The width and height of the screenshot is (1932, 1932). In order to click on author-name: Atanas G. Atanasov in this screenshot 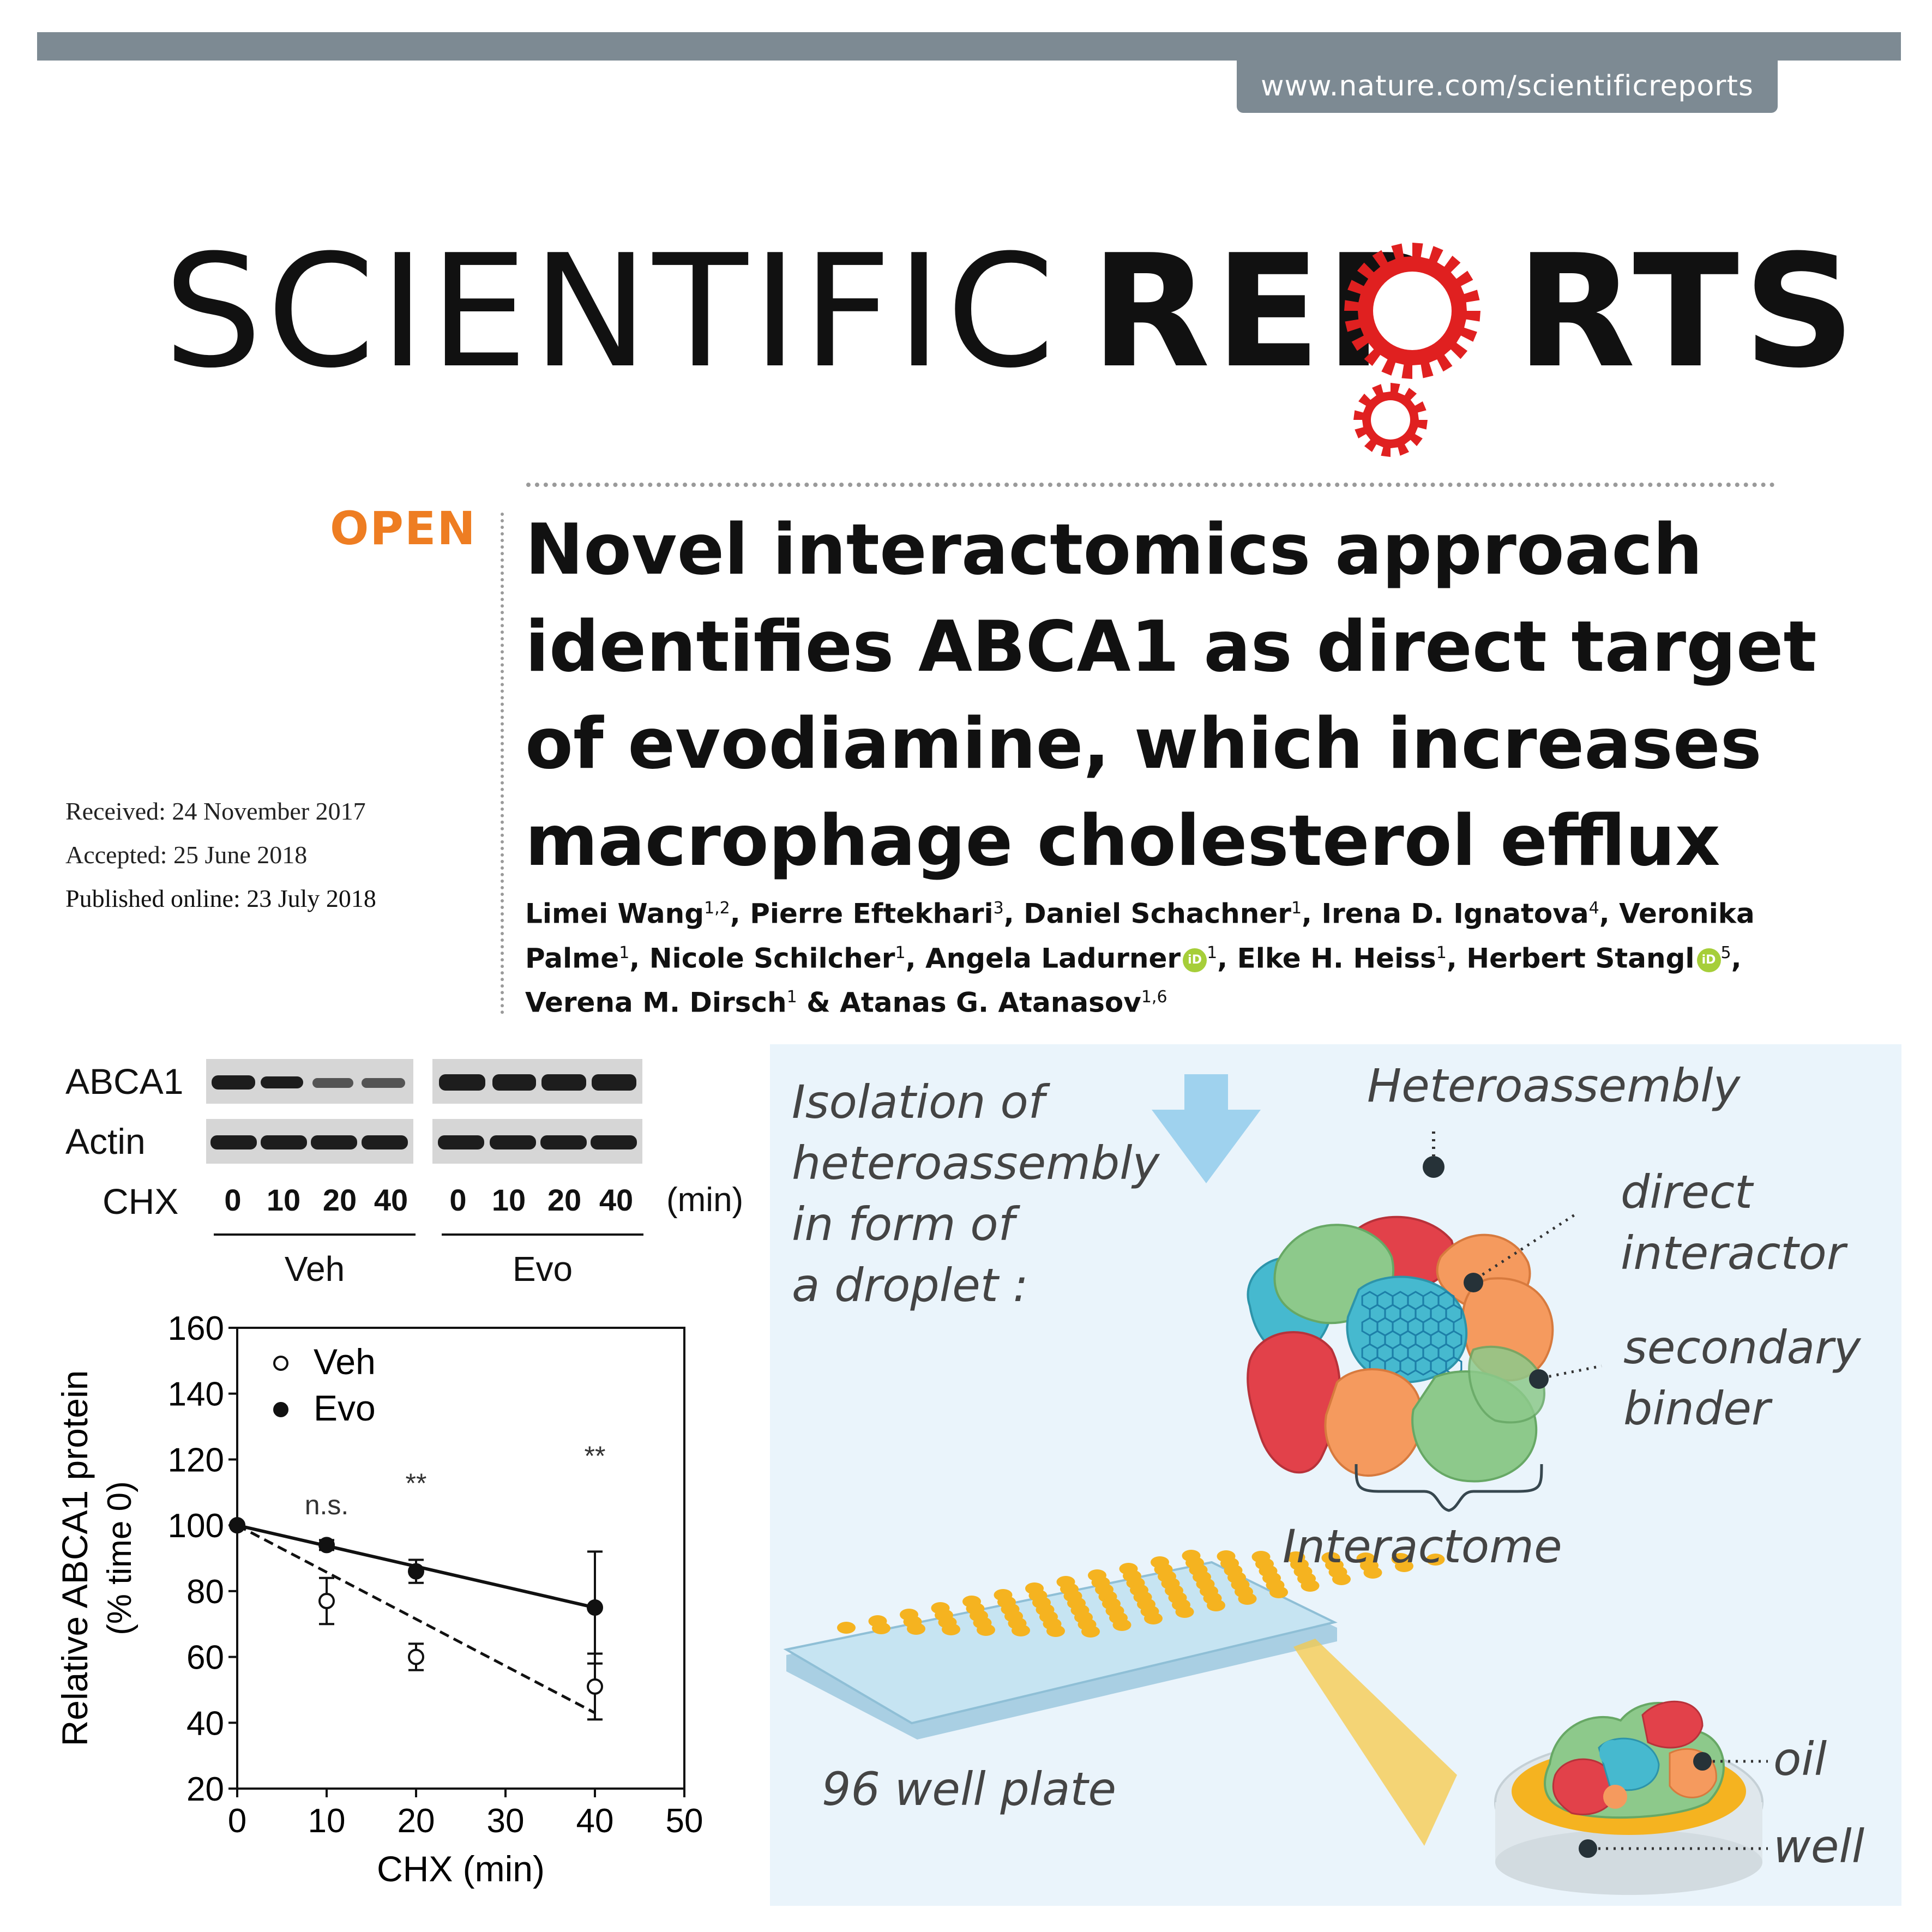, I will do `click(990, 1002)`.